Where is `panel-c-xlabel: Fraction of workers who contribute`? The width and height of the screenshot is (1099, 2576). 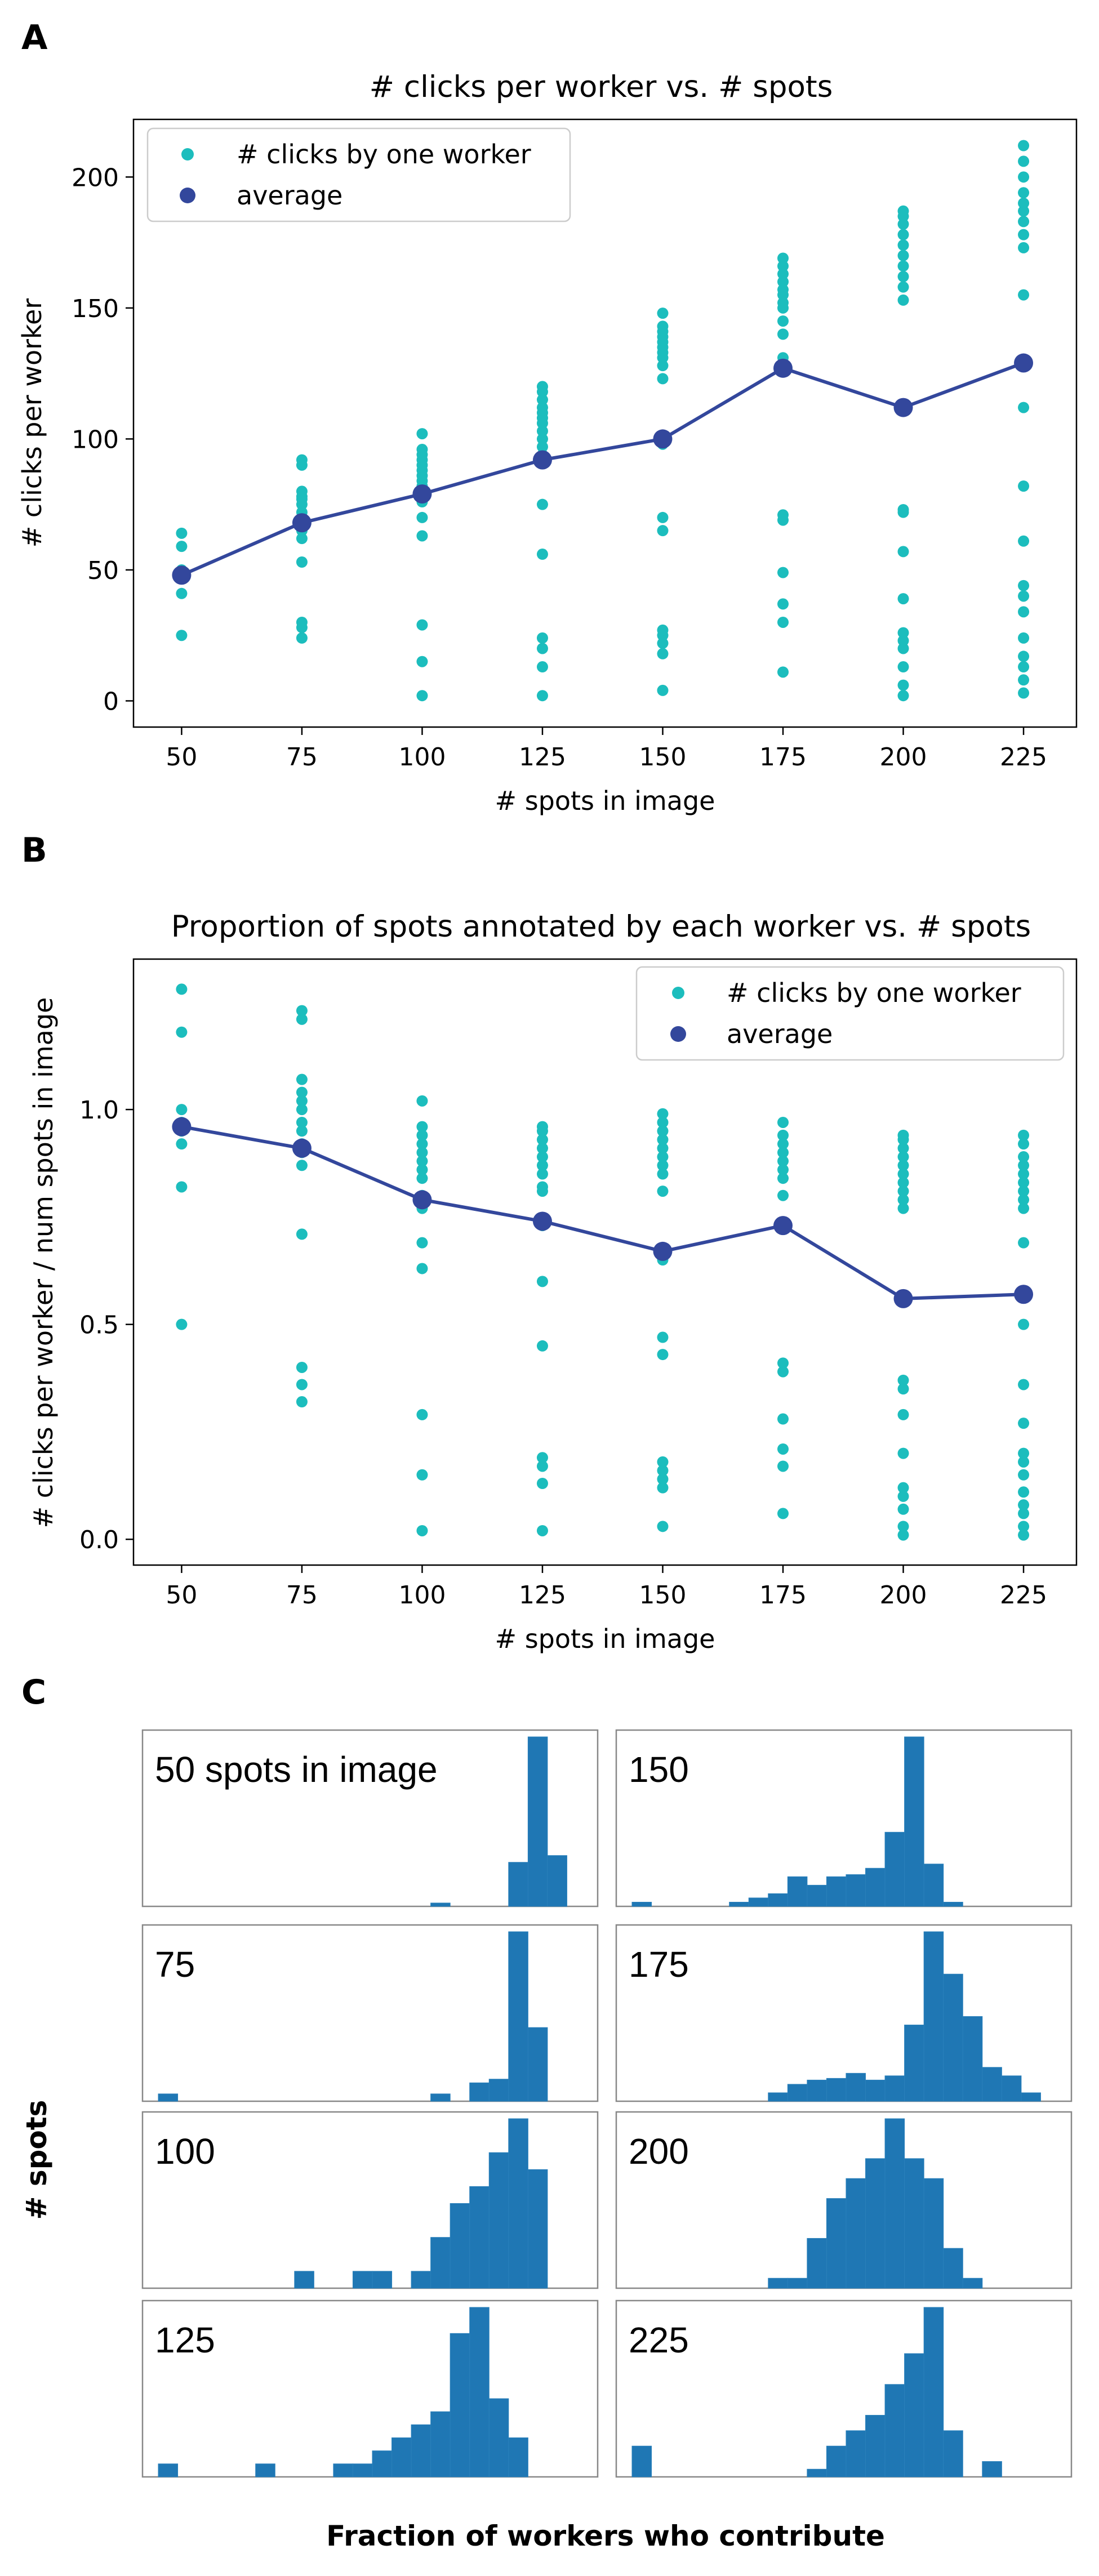
panel-c-xlabel: Fraction of workers who contribute is located at coordinates (605, 2536).